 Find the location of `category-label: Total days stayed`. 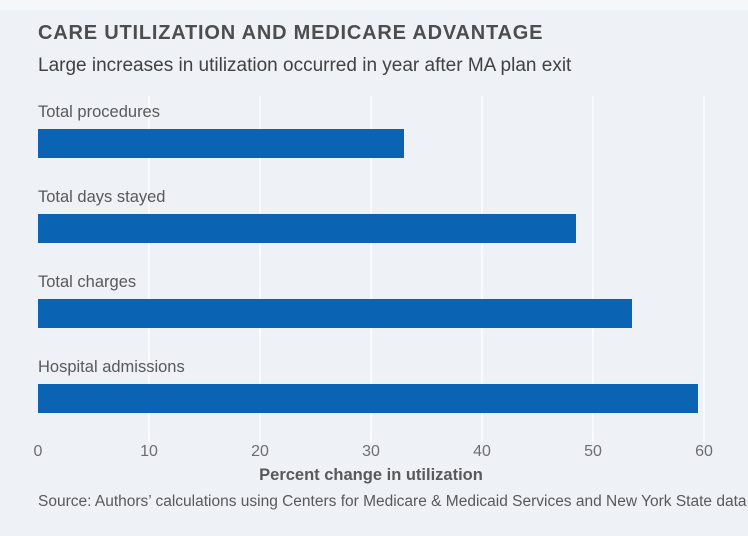

category-label: Total days stayed is located at coordinates (102, 197).